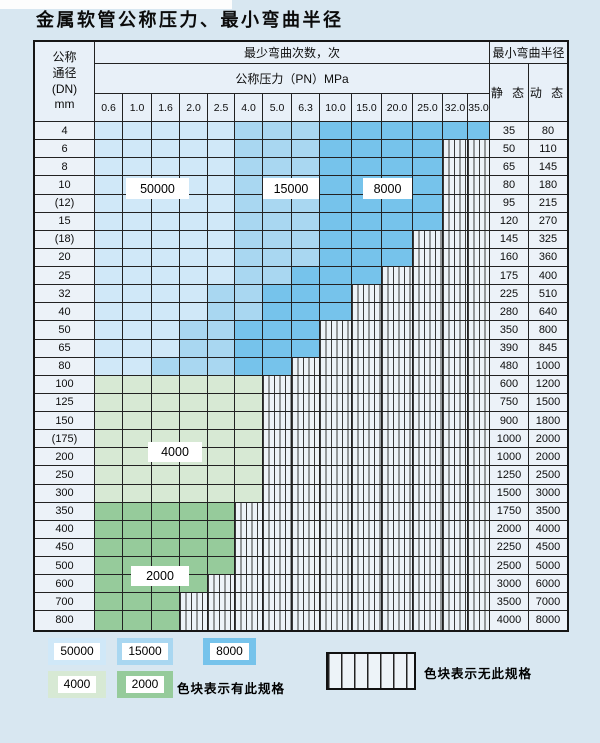  Describe the element at coordinates (455, 330) in the screenshot. I see `spec-cell-dn50-pn32.0` at that location.